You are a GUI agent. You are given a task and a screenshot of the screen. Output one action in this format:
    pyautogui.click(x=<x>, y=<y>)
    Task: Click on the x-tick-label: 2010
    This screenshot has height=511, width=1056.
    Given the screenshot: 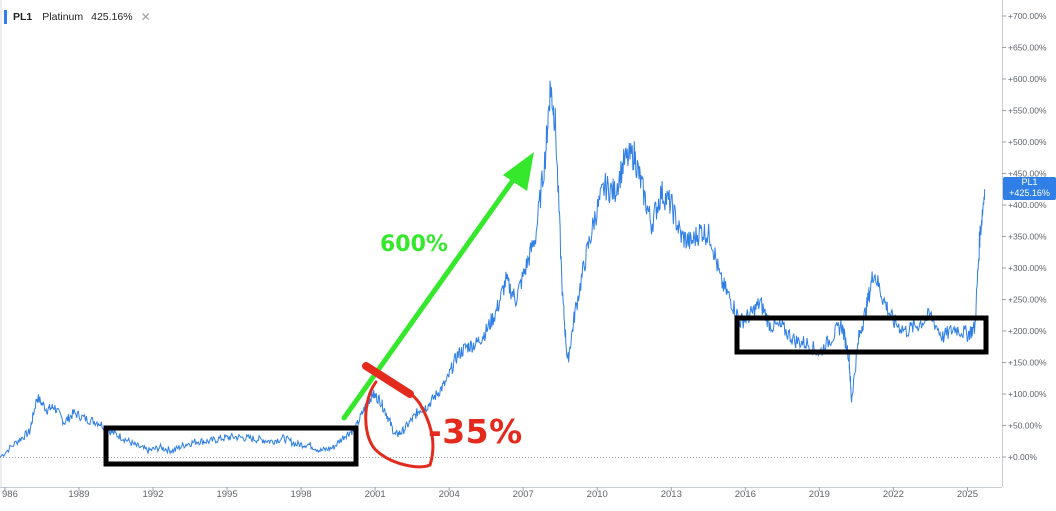 What is the action you would take?
    pyautogui.click(x=597, y=494)
    